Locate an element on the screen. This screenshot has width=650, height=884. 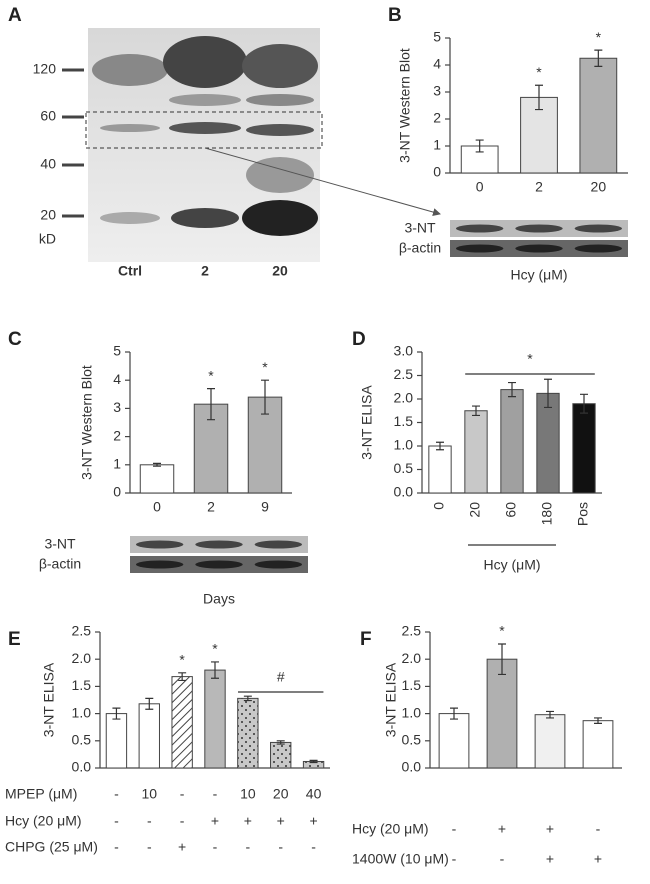
x-tick-label: 180 is located at coordinates (547, 514).